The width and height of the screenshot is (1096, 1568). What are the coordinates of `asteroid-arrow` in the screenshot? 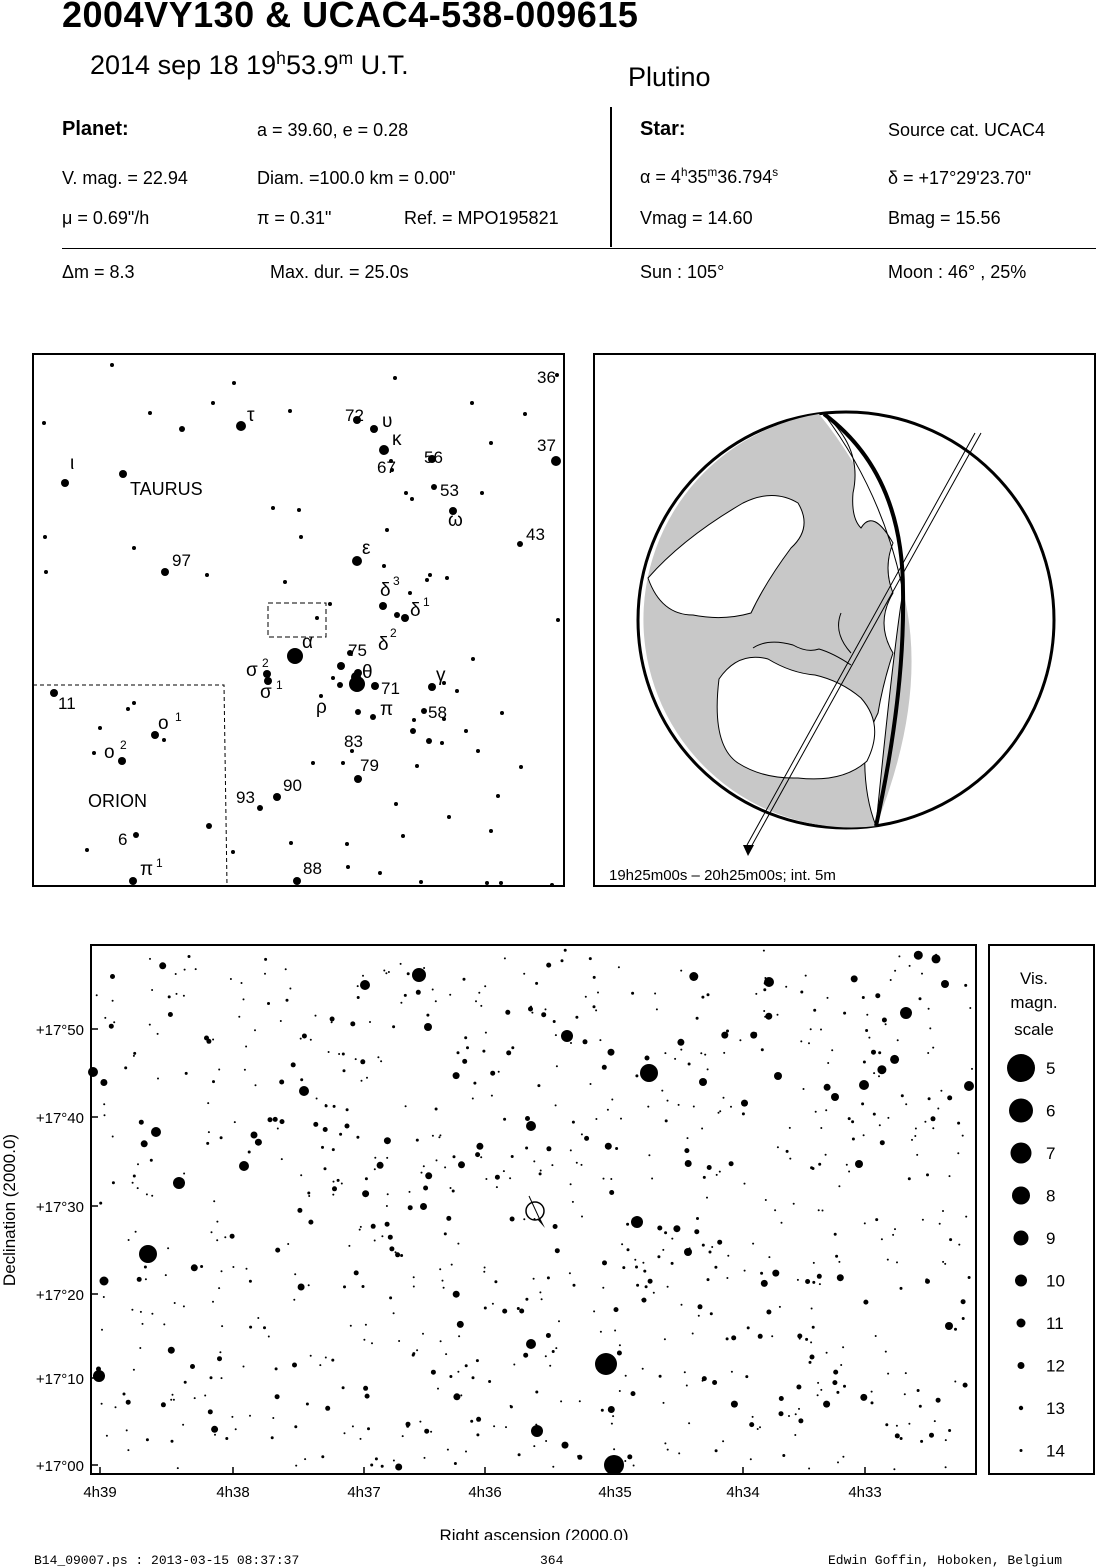 It's located at (541, 1223).